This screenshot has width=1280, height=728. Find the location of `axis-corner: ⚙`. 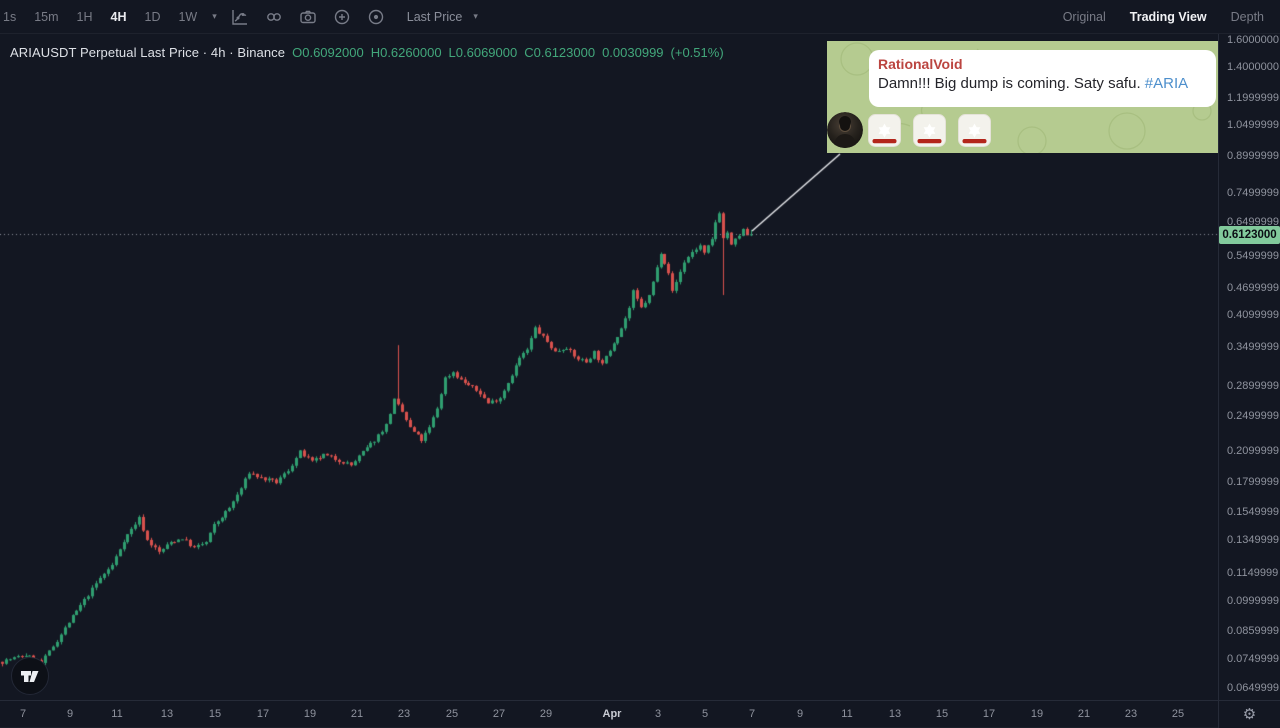

axis-corner: ⚙ is located at coordinates (1249, 714).